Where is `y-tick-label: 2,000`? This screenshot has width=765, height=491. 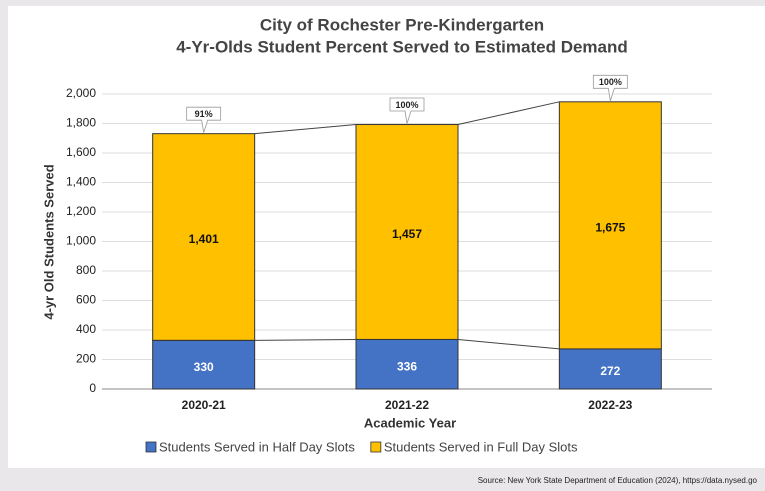
y-tick-label: 2,000 is located at coordinates (81, 93).